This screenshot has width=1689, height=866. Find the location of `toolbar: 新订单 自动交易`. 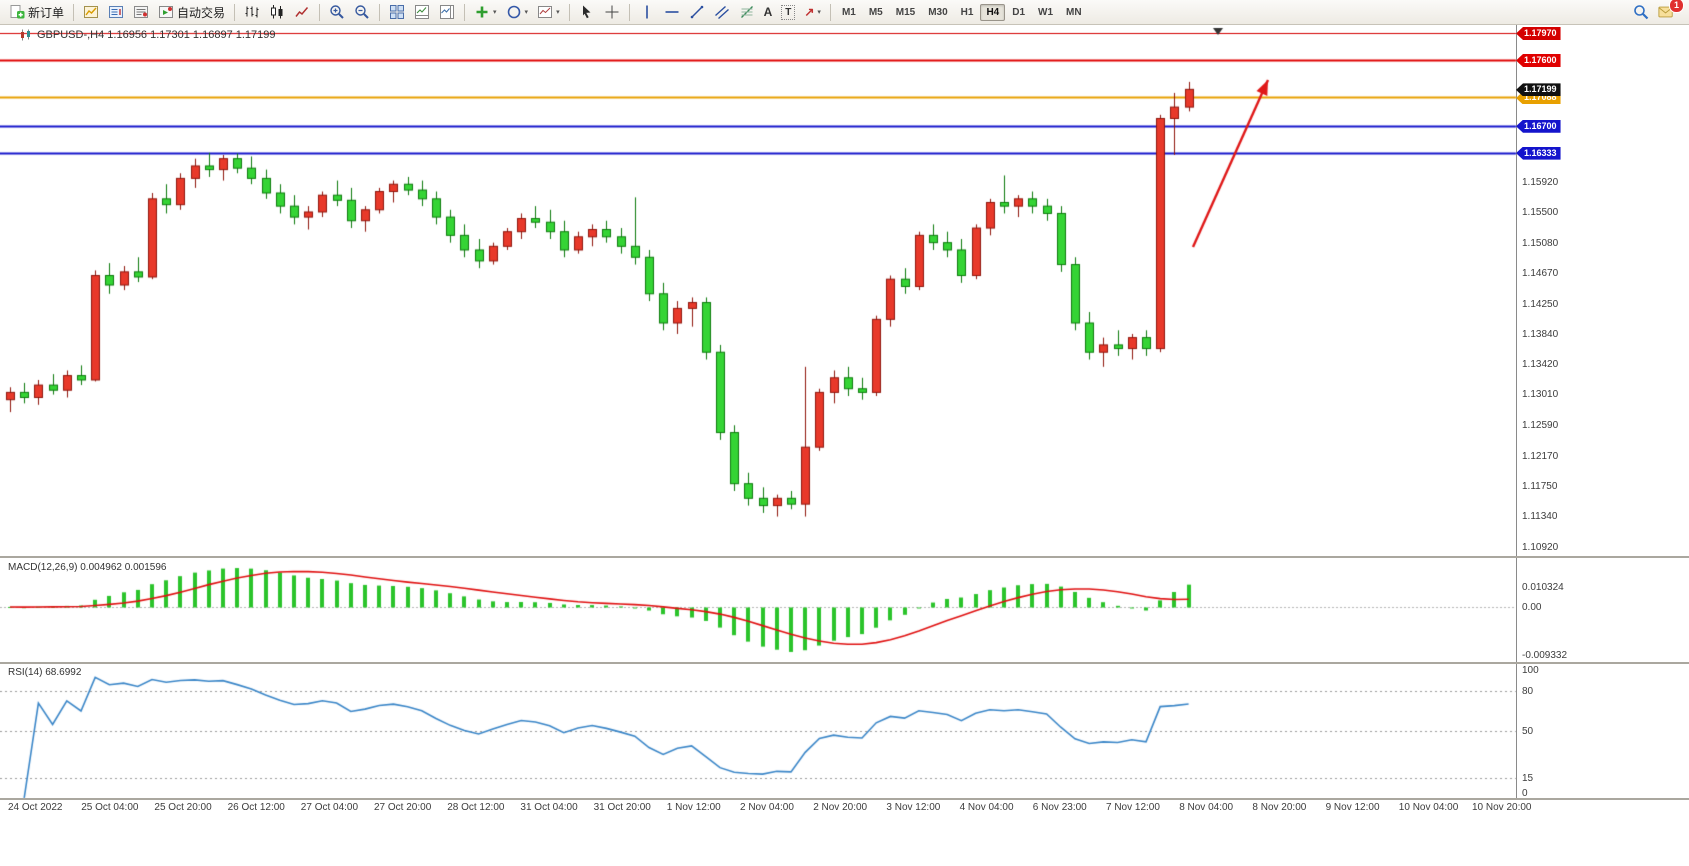

toolbar: 新订单 自动交易 is located at coordinates (844, 12).